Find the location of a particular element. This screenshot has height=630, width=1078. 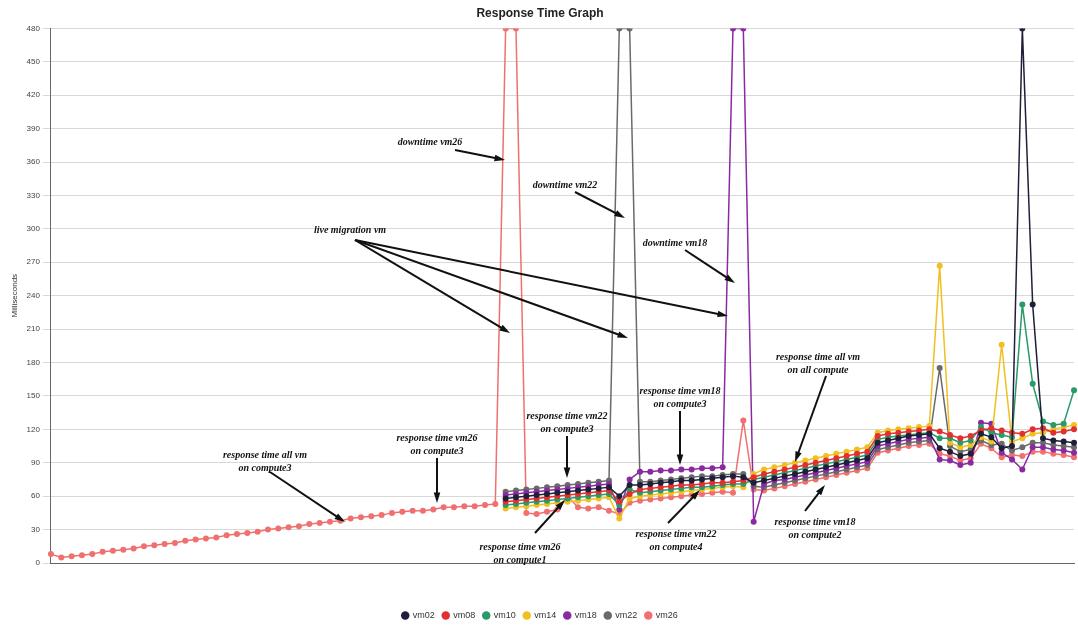

y-tick-label: 60 is located at coordinates (36, 496).